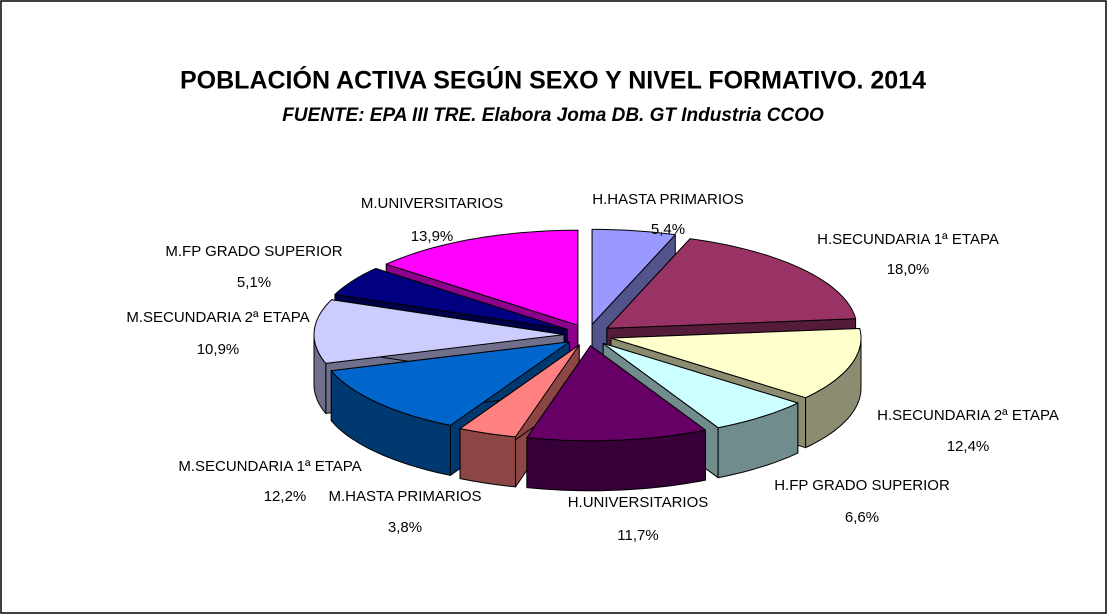 The image size is (1107, 614). Describe the element at coordinates (668, 229) in the screenshot. I see `value-label: 5,4%` at that location.